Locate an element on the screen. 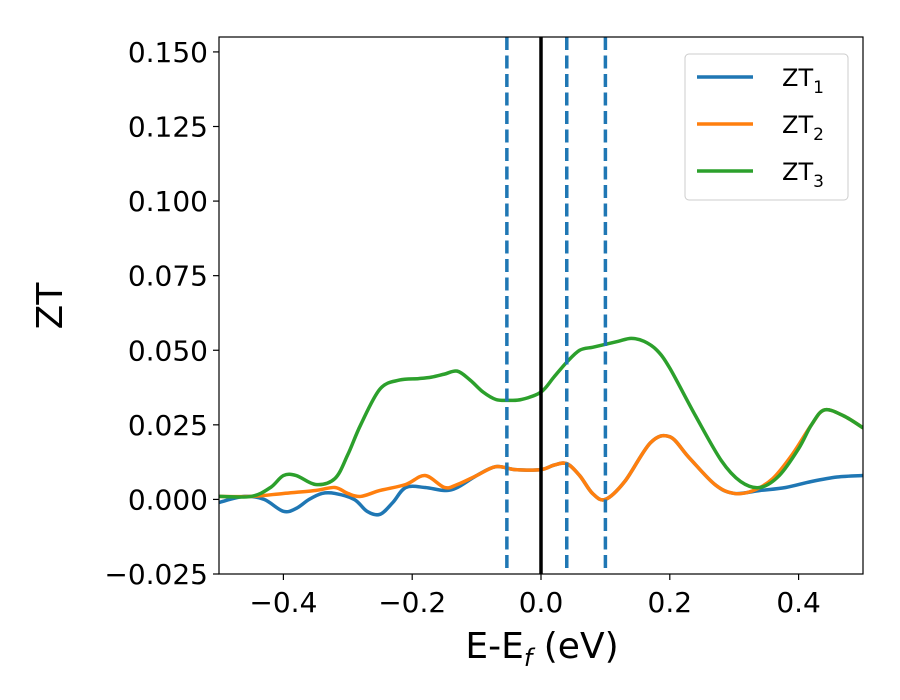 Image resolution: width=900 pixels, height=700 pixels. y-tick-label: −0.025 is located at coordinates (156, 574).